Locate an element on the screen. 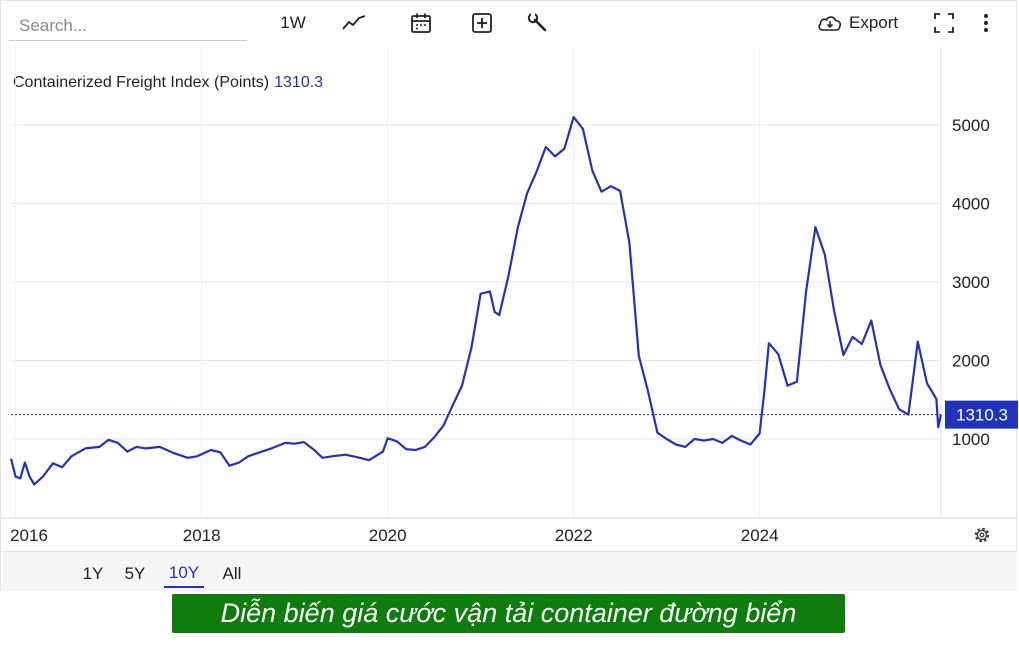 This screenshot has width=1019, height=645. settings-tools-button is located at coordinates (538, 23).